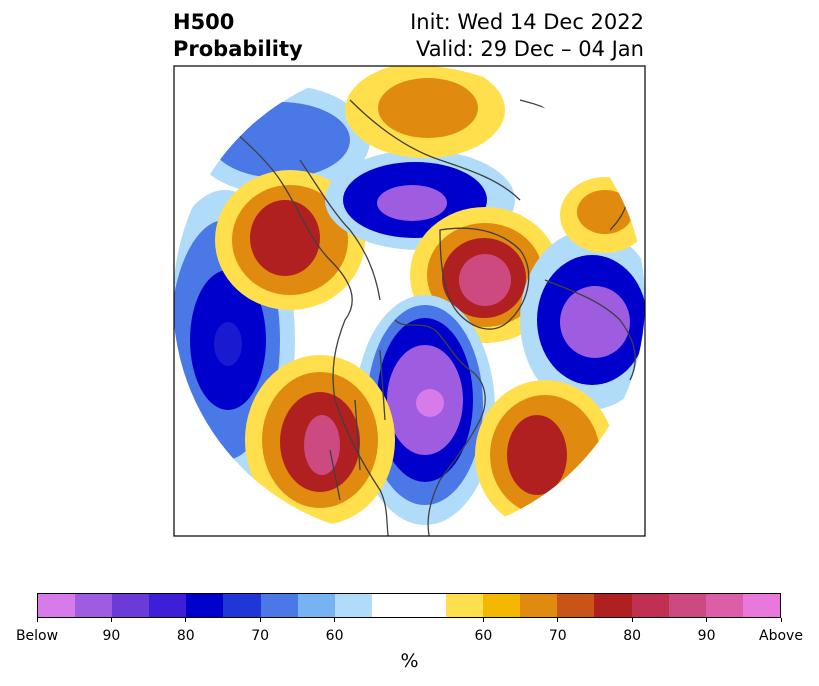 This screenshot has width=819, height=686. I want to click on above-region-north, so click(425, 112).